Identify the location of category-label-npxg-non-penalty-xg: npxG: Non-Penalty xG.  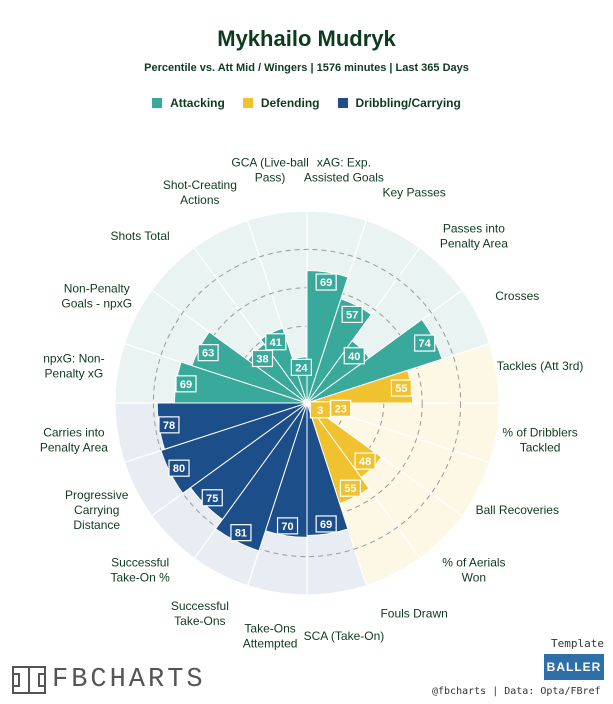
(73, 366).